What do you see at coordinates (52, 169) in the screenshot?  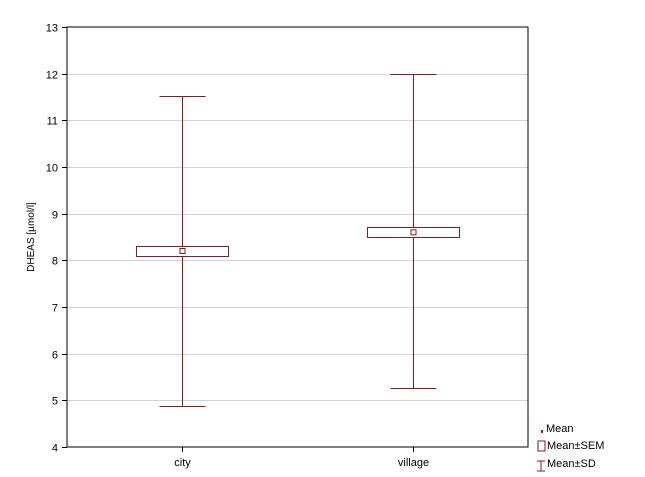 I see `y-tick-label: 10` at bounding box center [52, 169].